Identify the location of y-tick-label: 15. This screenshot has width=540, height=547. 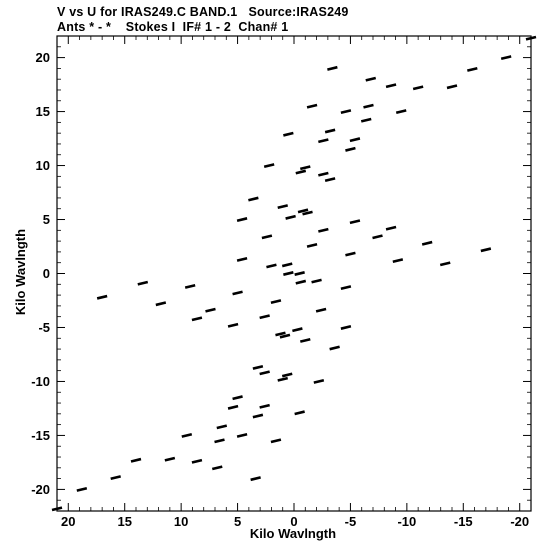
(43, 111).